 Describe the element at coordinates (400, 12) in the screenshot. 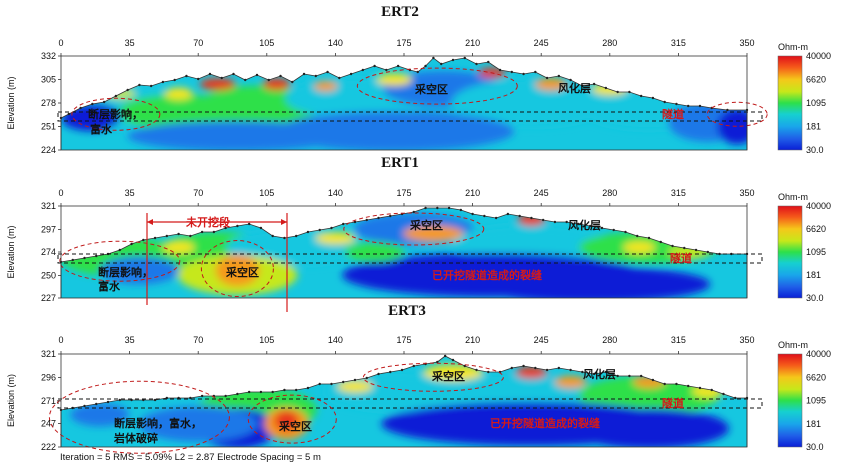

I see `panel-title: ERT2` at that location.